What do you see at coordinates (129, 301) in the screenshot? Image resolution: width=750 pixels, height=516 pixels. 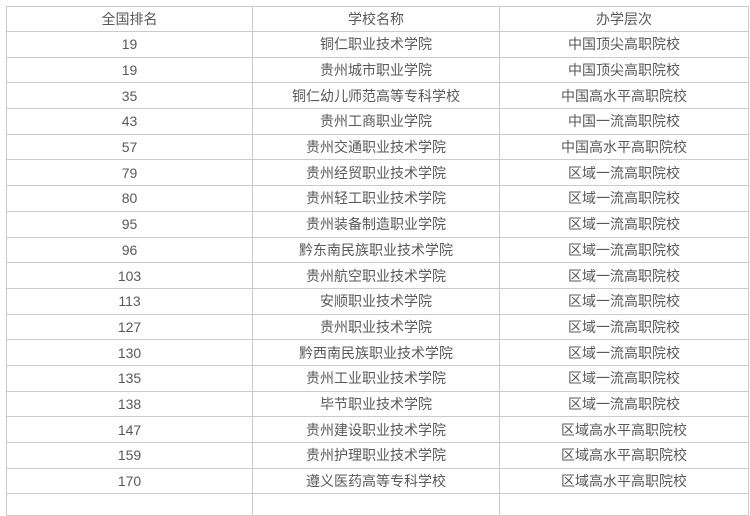 I see `rank-cell: 113` at bounding box center [129, 301].